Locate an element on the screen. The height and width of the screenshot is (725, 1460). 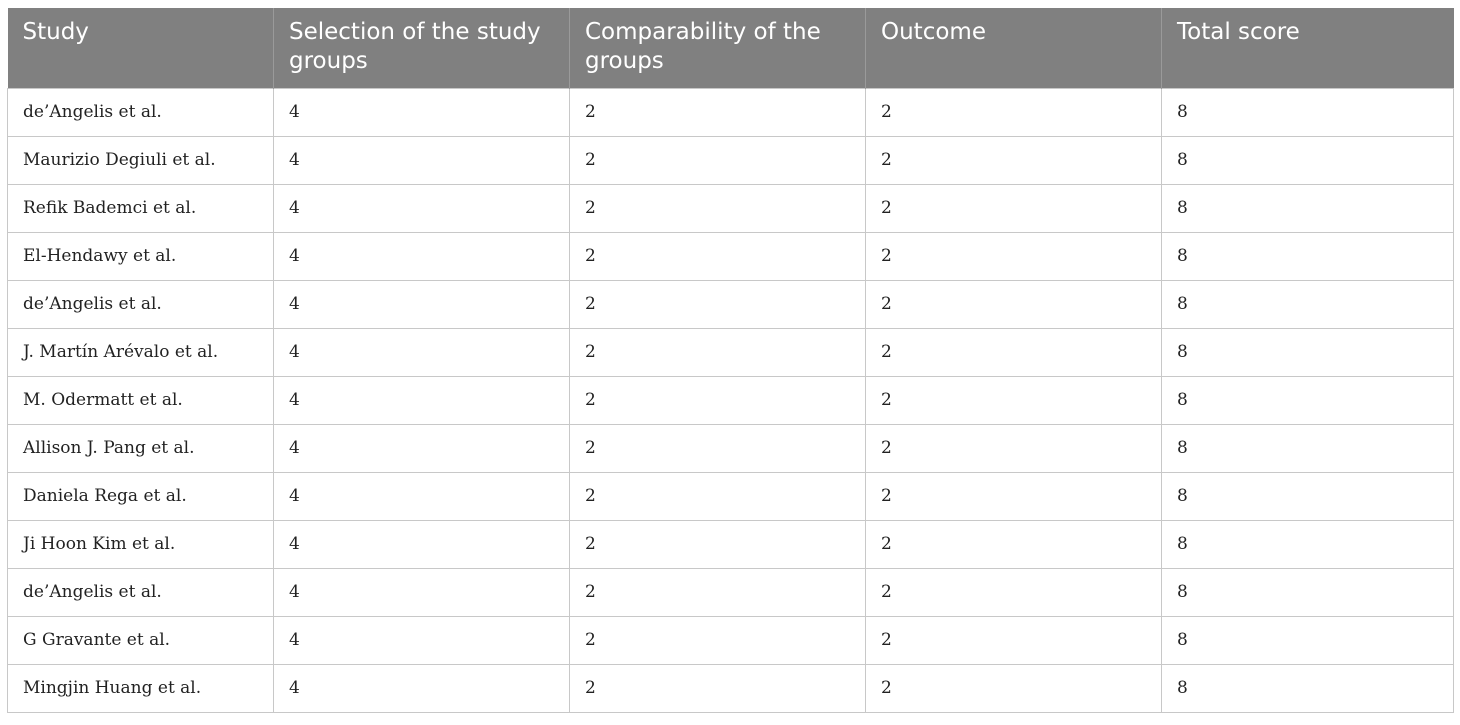
table-row: Allison J. Pang et al. 4 2 2 8 is located at coordinates (730, 448).